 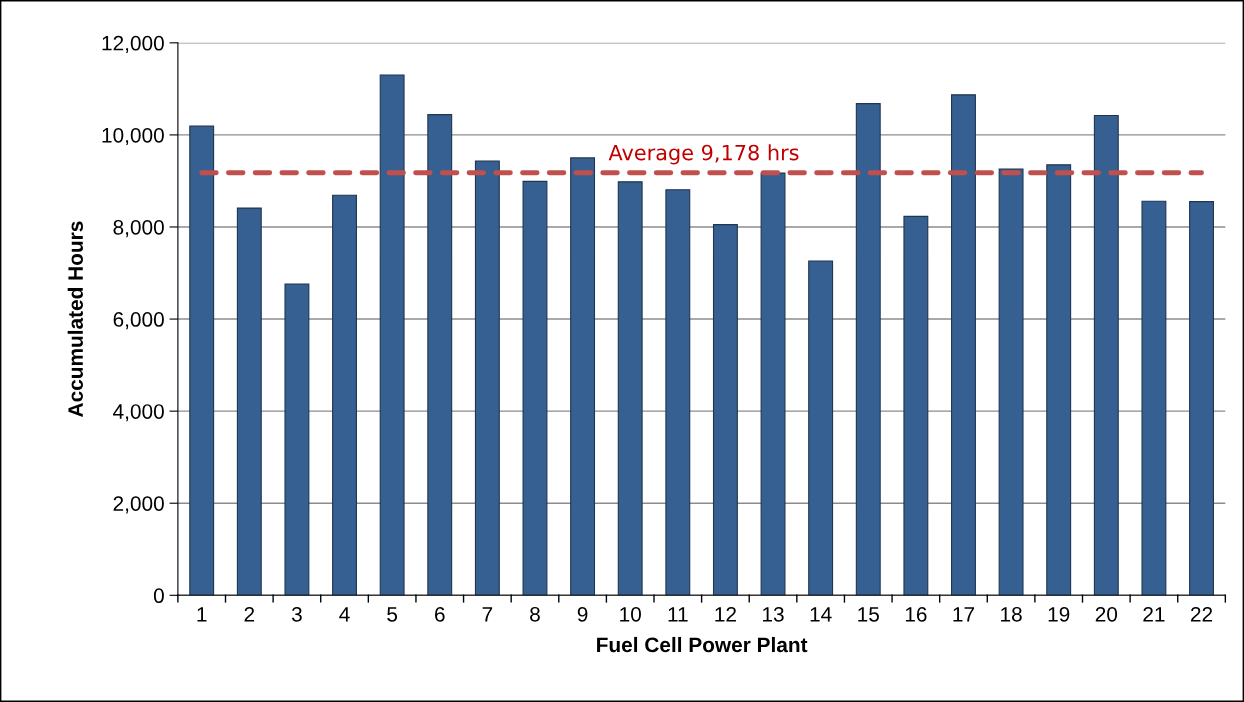 What do you see at coordinates (725, 614) in the screenshot?
I see `x-tick-label: 12` at bounding box center [725, 614].